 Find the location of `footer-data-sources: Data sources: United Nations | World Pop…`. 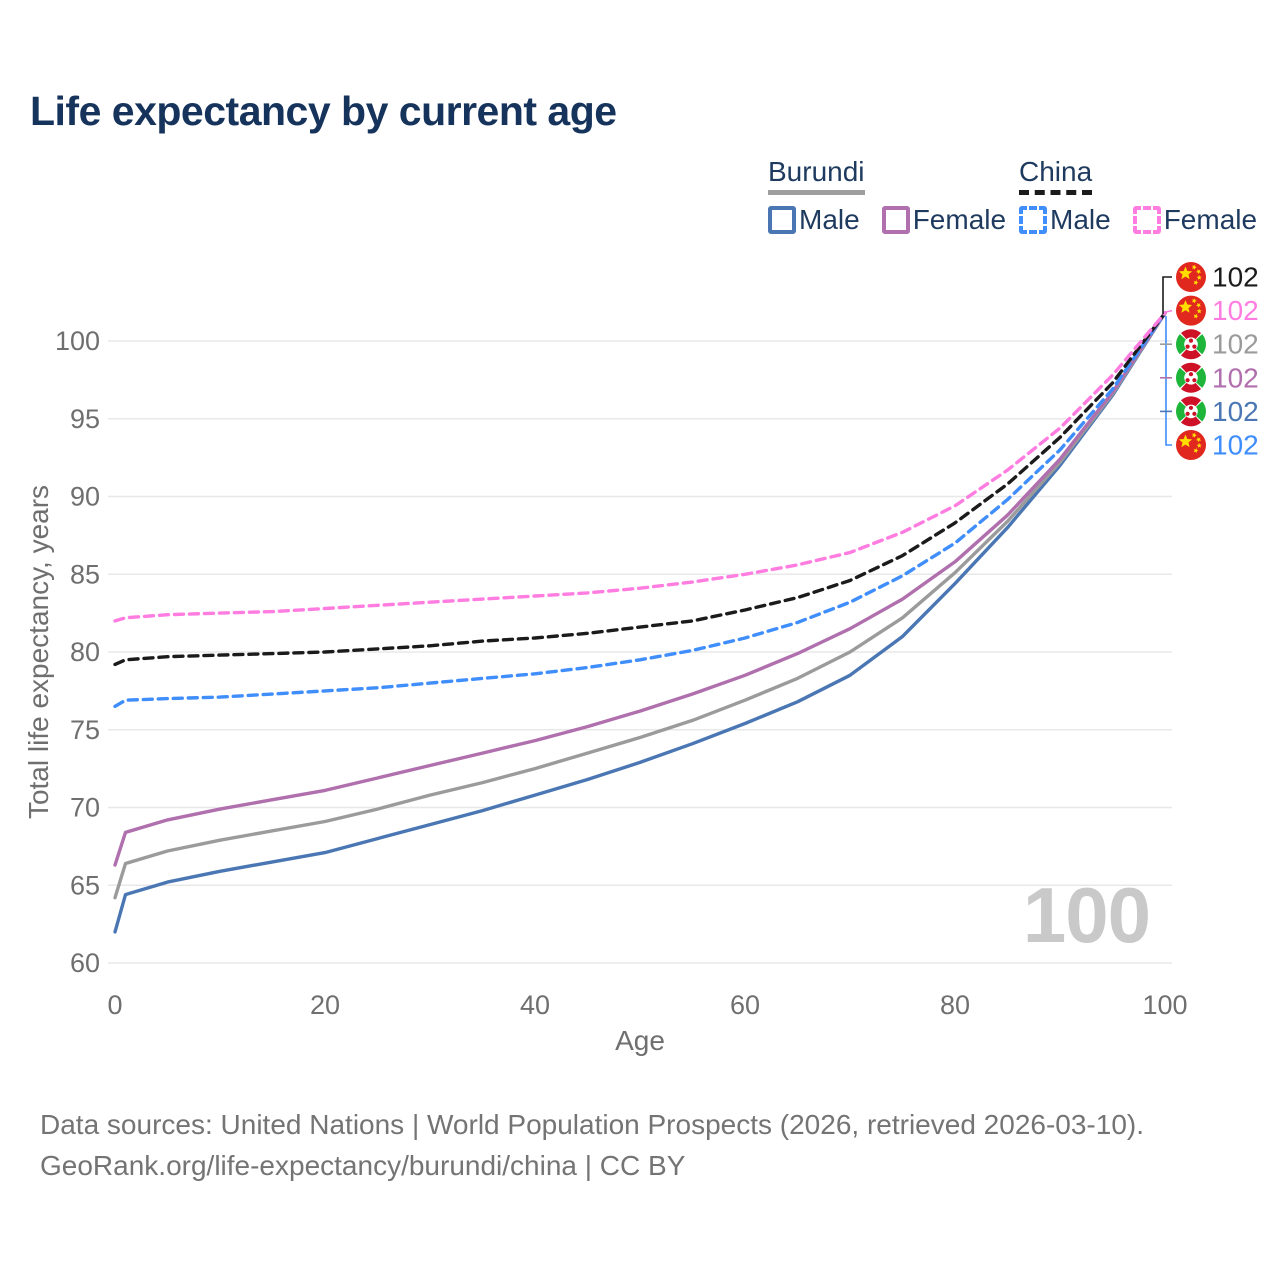

footer-data-sources: Data sources: United Nations | World Pop… is located at coordinates (592, 1124).